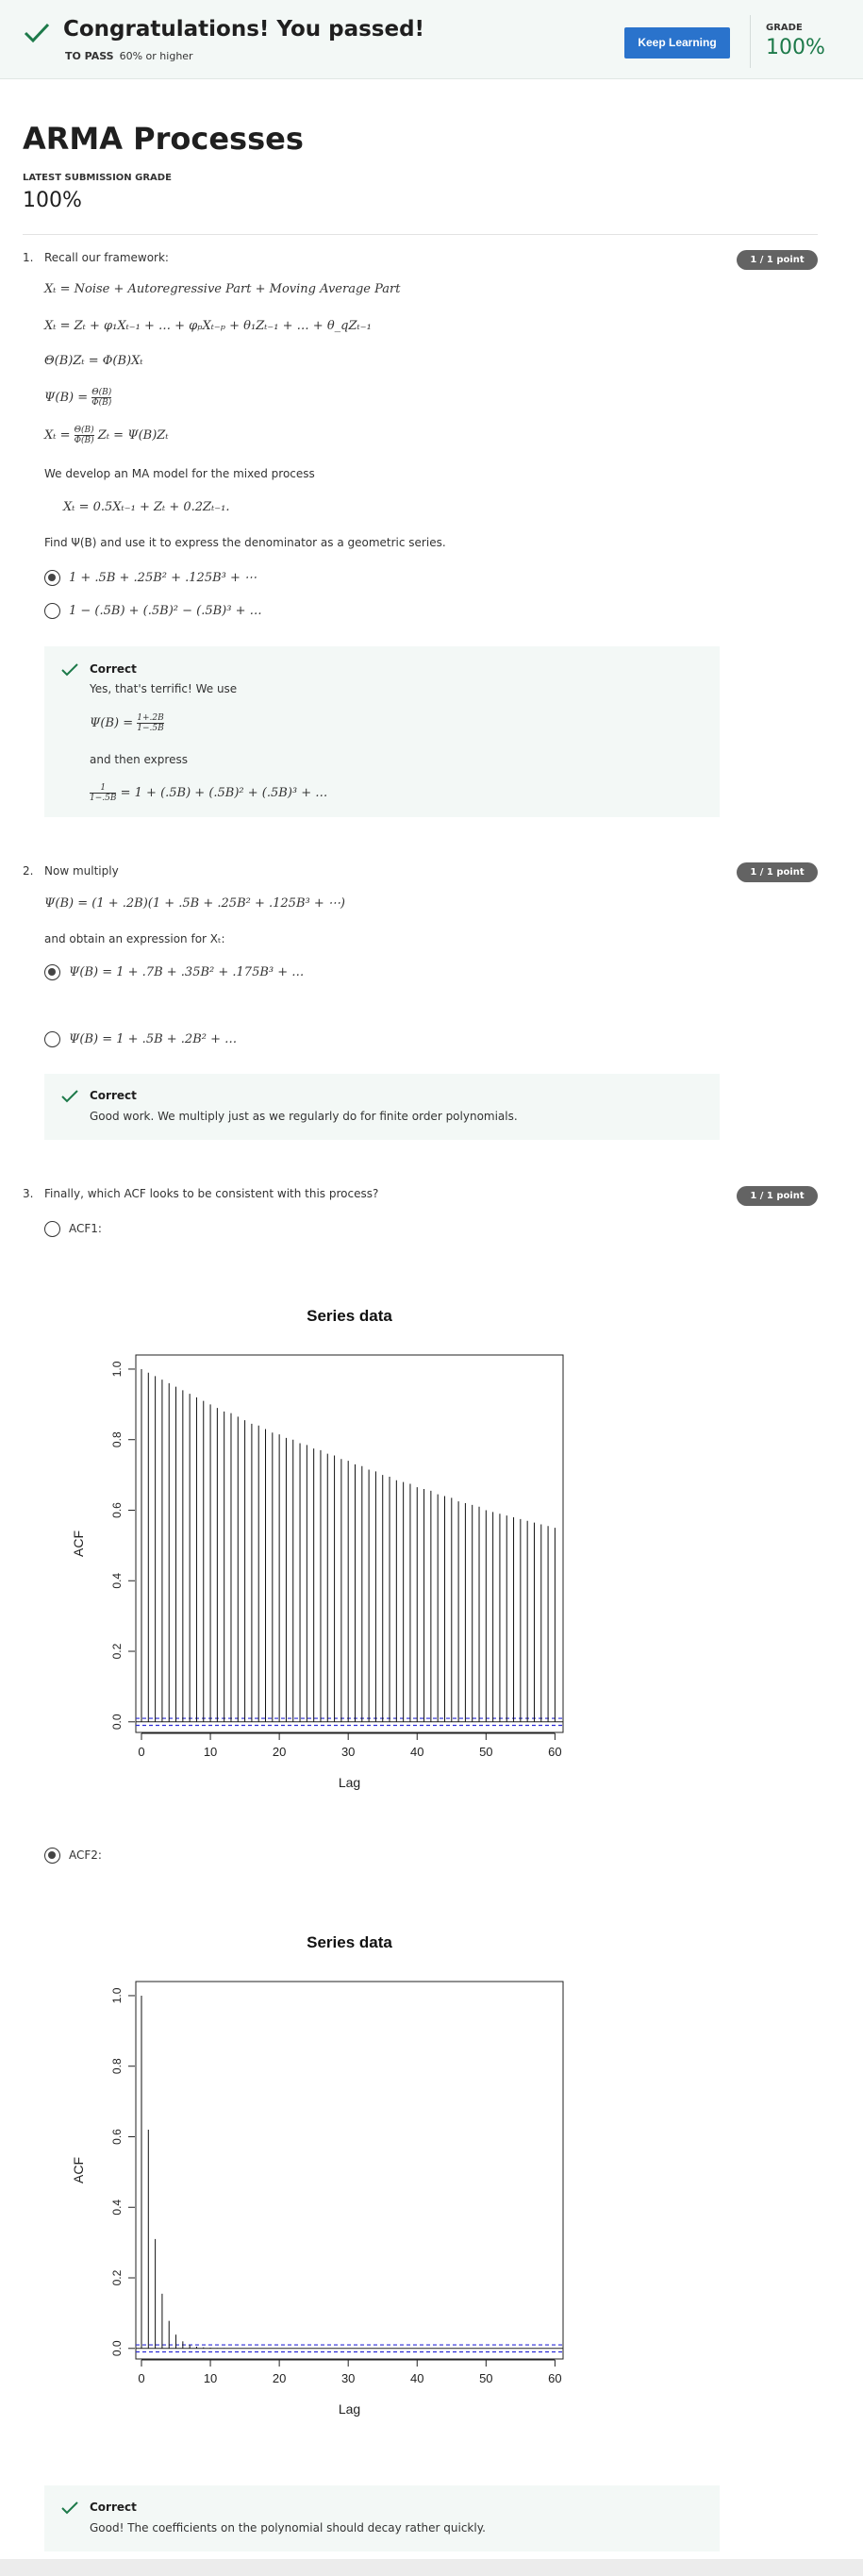 This screenshot has width=863, height=2576. I want to click on q1-option-2-radio, so click(52, 611).